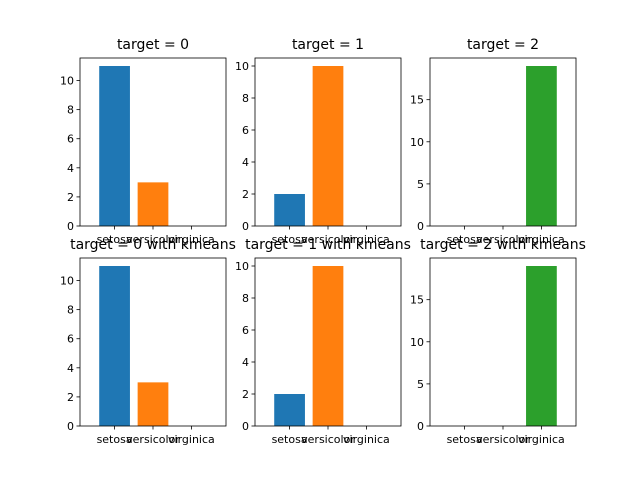  What do you see at coordinates (503, 45) in the screenshot?
I see `subplot-title: target = 2` at bounding box center [503, 45].